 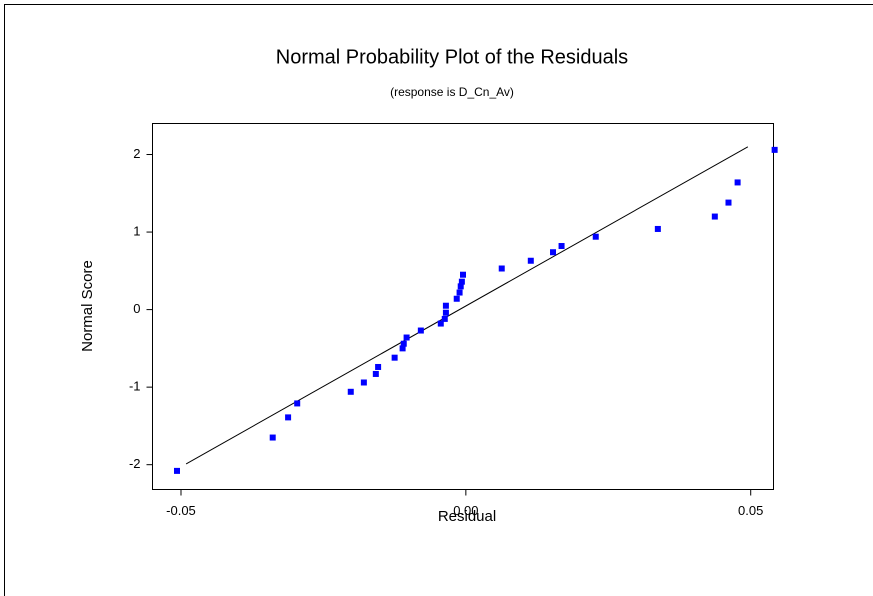 I want to click on y-tick-label: -2, so click(x=135, y=463).